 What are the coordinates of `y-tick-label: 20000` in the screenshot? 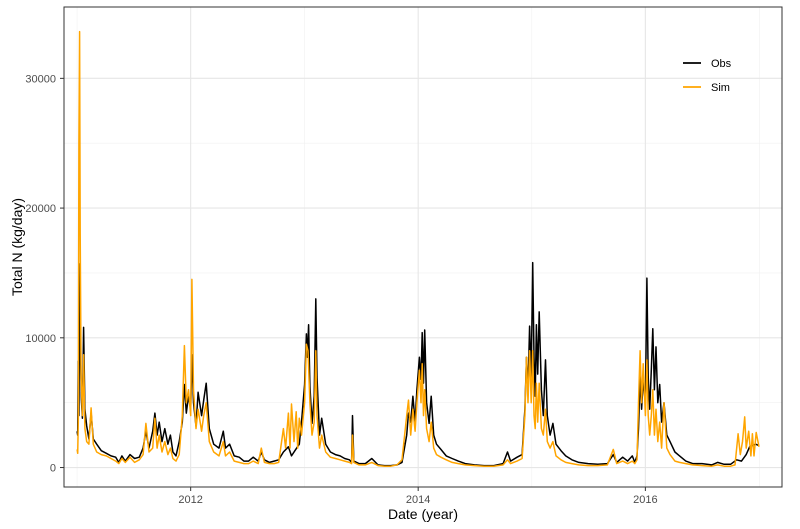 It's located at (40, 209).